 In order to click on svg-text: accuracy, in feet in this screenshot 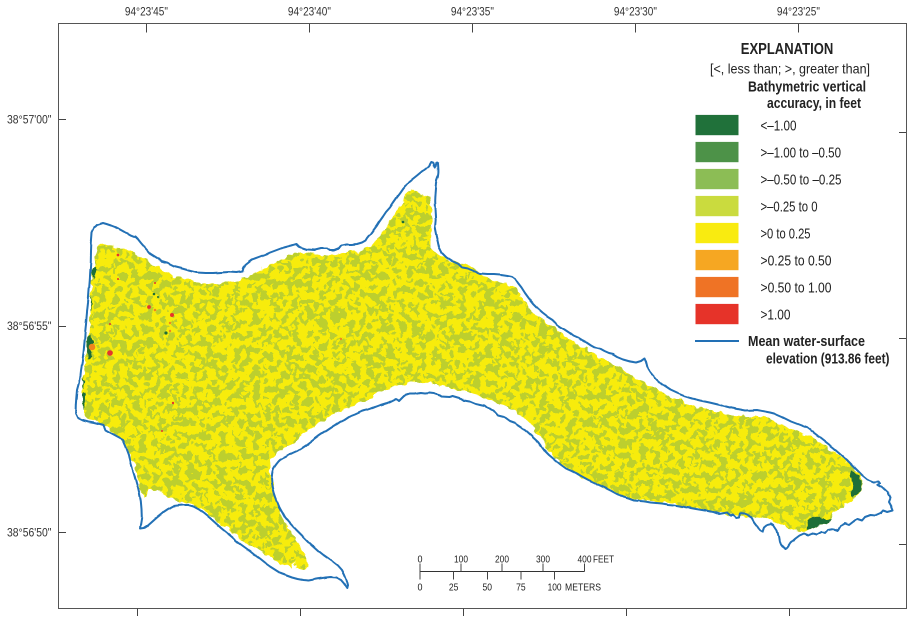, I will do `click(814, 104)`.